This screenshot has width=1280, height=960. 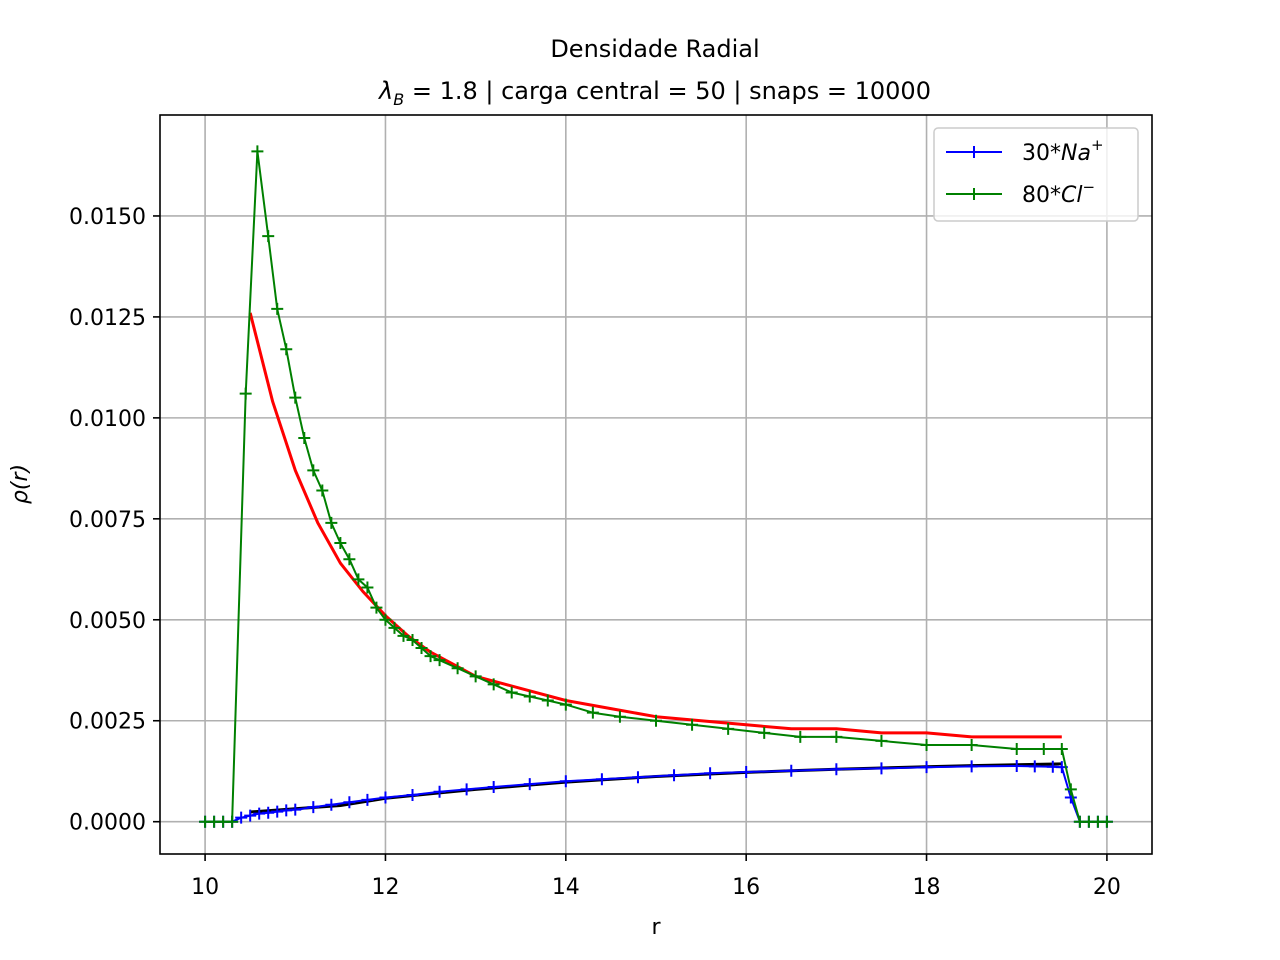 What do you see at coordinates (1036, 174) in the screenshot?
I see `legend: 30*Na+ 80*Cl−` at bounding box center [1036, 174].